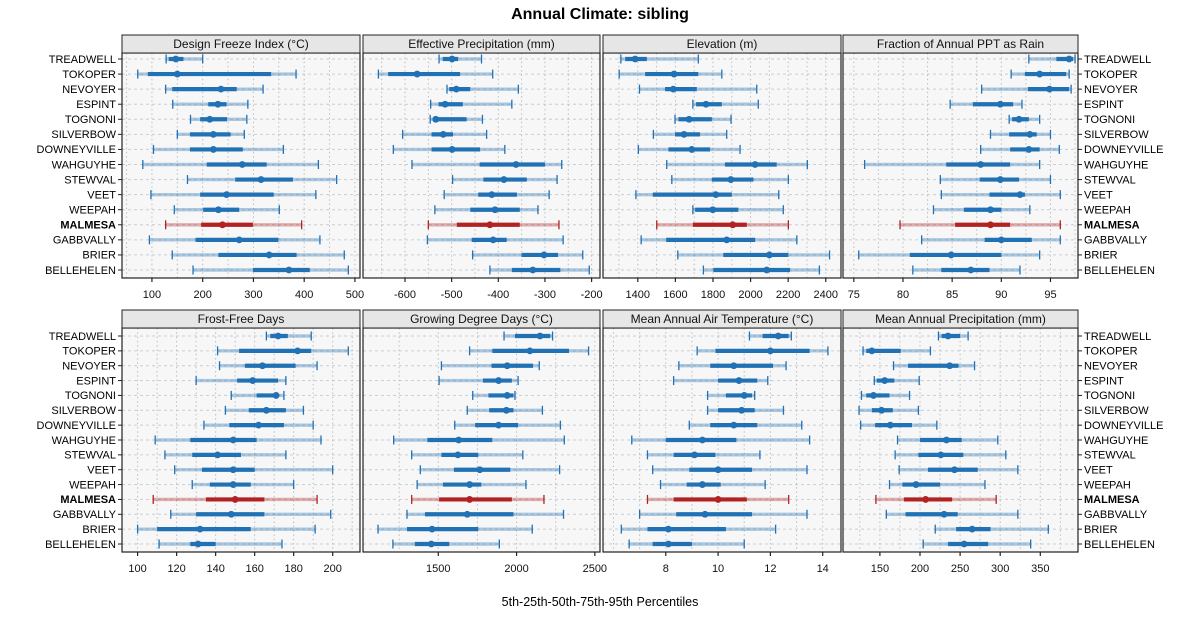 This screenshot has width=1200, height=625. Describe the element at coordinates (481, 319) in the screenshot. I see `strip-title: Growing Degree Days (°C)` at that location.